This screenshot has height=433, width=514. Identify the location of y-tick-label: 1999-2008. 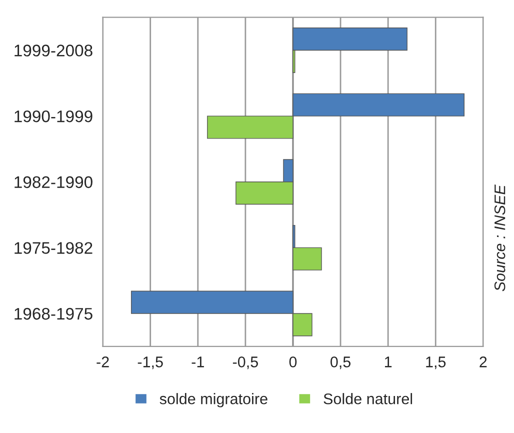
(53, 50).